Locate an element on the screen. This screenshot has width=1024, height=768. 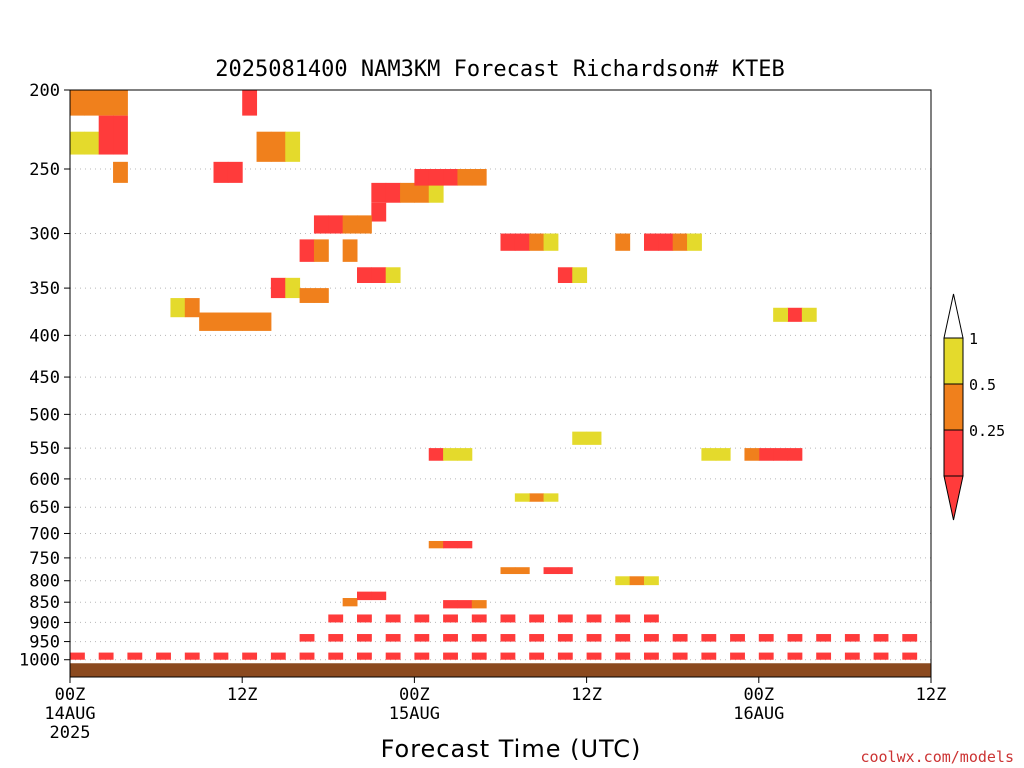
y-tick-label: 200 is located at coordinates (44, 91).